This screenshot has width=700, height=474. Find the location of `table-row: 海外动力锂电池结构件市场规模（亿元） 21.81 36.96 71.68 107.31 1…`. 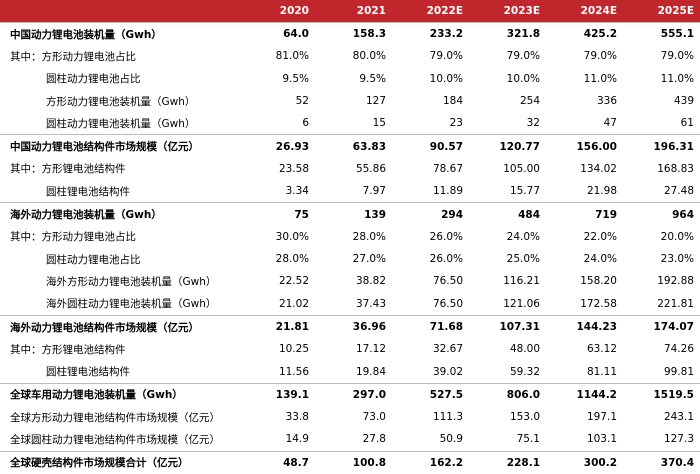

table-row: 海外动力锂电池结构件市场规模（亿元） 21.81 36.96 71.68 107.31 1… is located at coordinates (350, 326).